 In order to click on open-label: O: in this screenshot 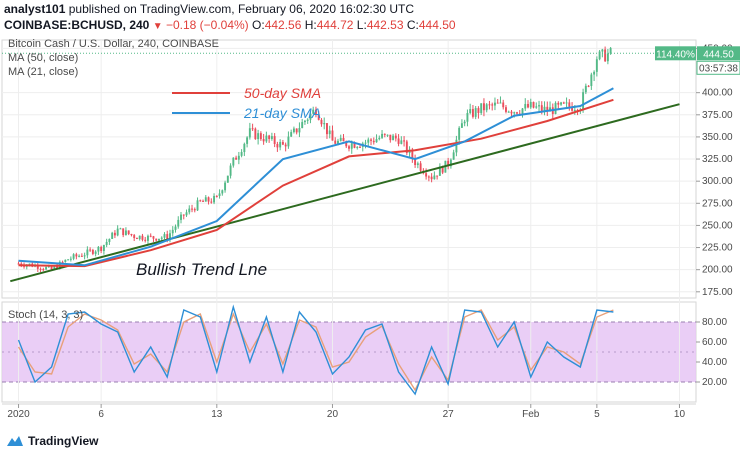, I will do `click(258, 25)`.